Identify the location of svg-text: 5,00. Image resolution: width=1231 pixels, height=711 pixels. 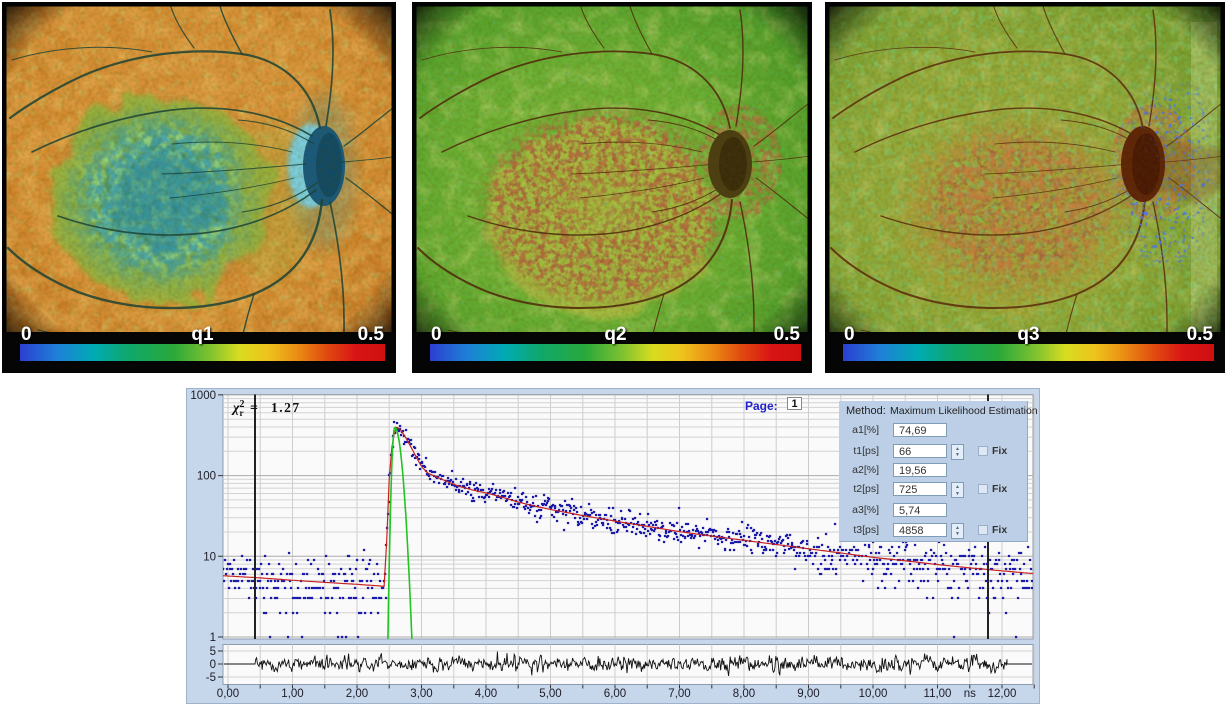
(550, 694).